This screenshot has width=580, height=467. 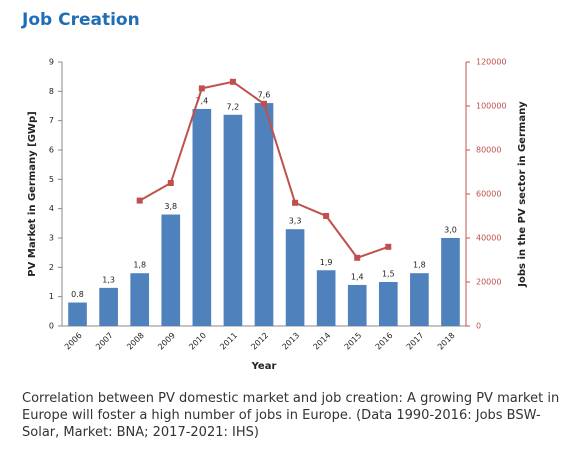 I want to click on y-tick-label: 3, so click(x=51, y=238).